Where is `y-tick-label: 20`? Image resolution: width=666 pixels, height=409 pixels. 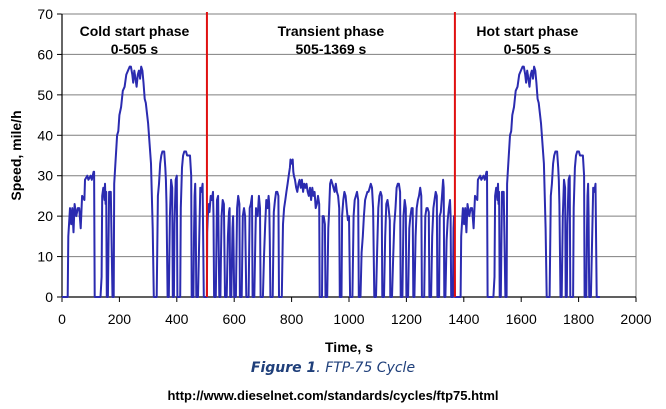
y-tick-label: 20 is located at coordinates (45, 216).